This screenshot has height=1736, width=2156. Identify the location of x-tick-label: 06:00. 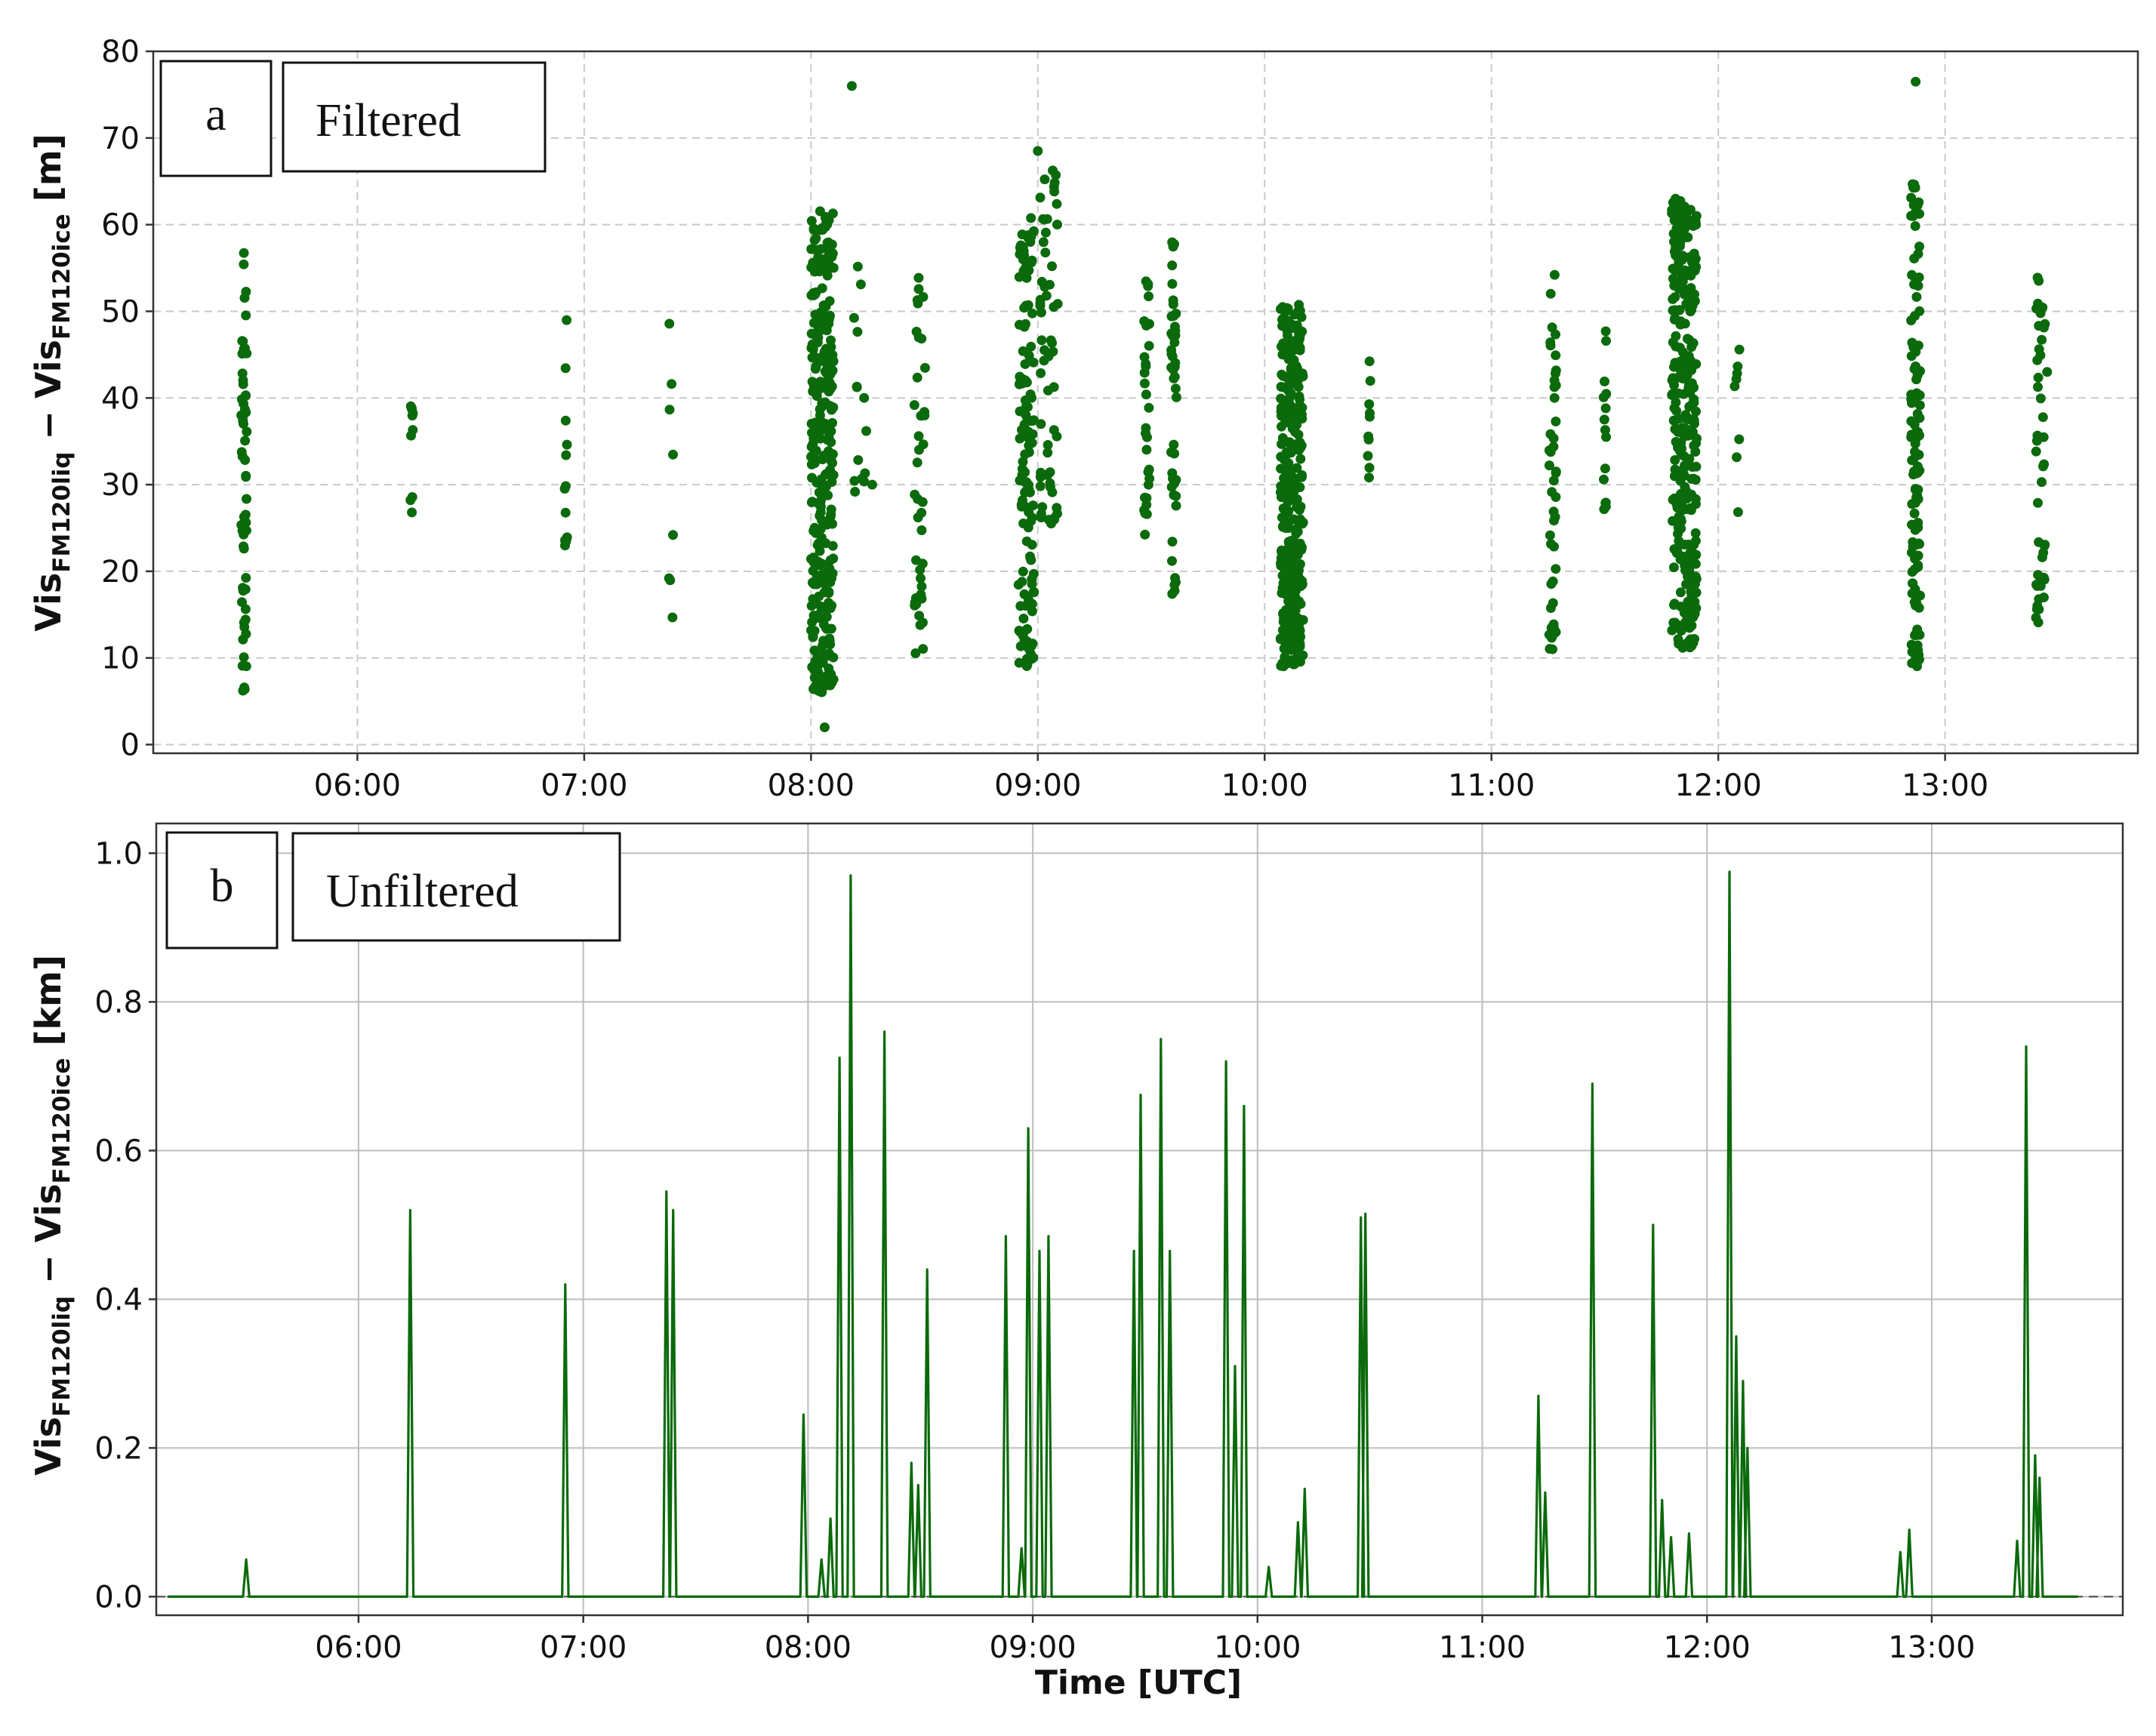
(357, 785).